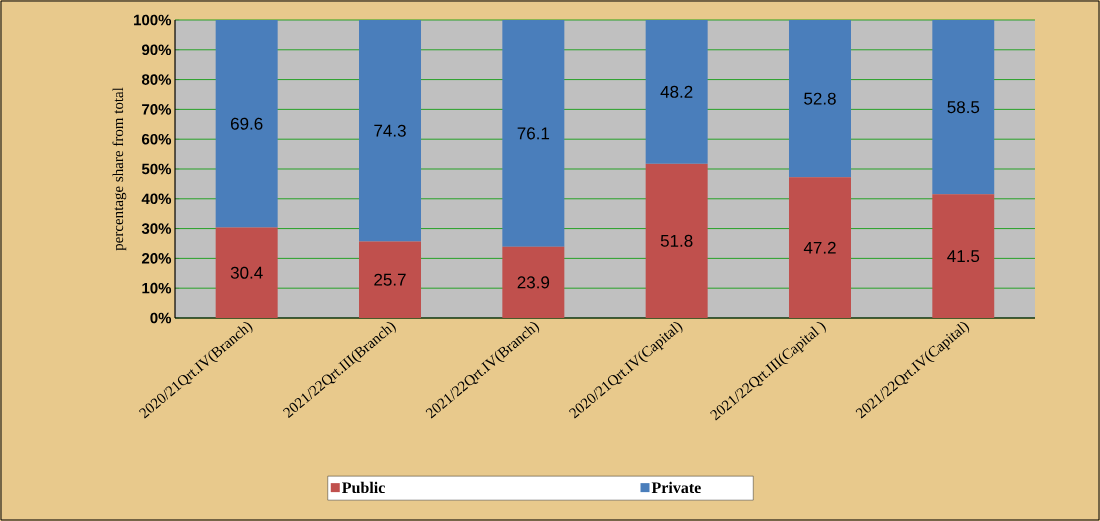  I want to click on data-label: 30.4, so click(246, 272).